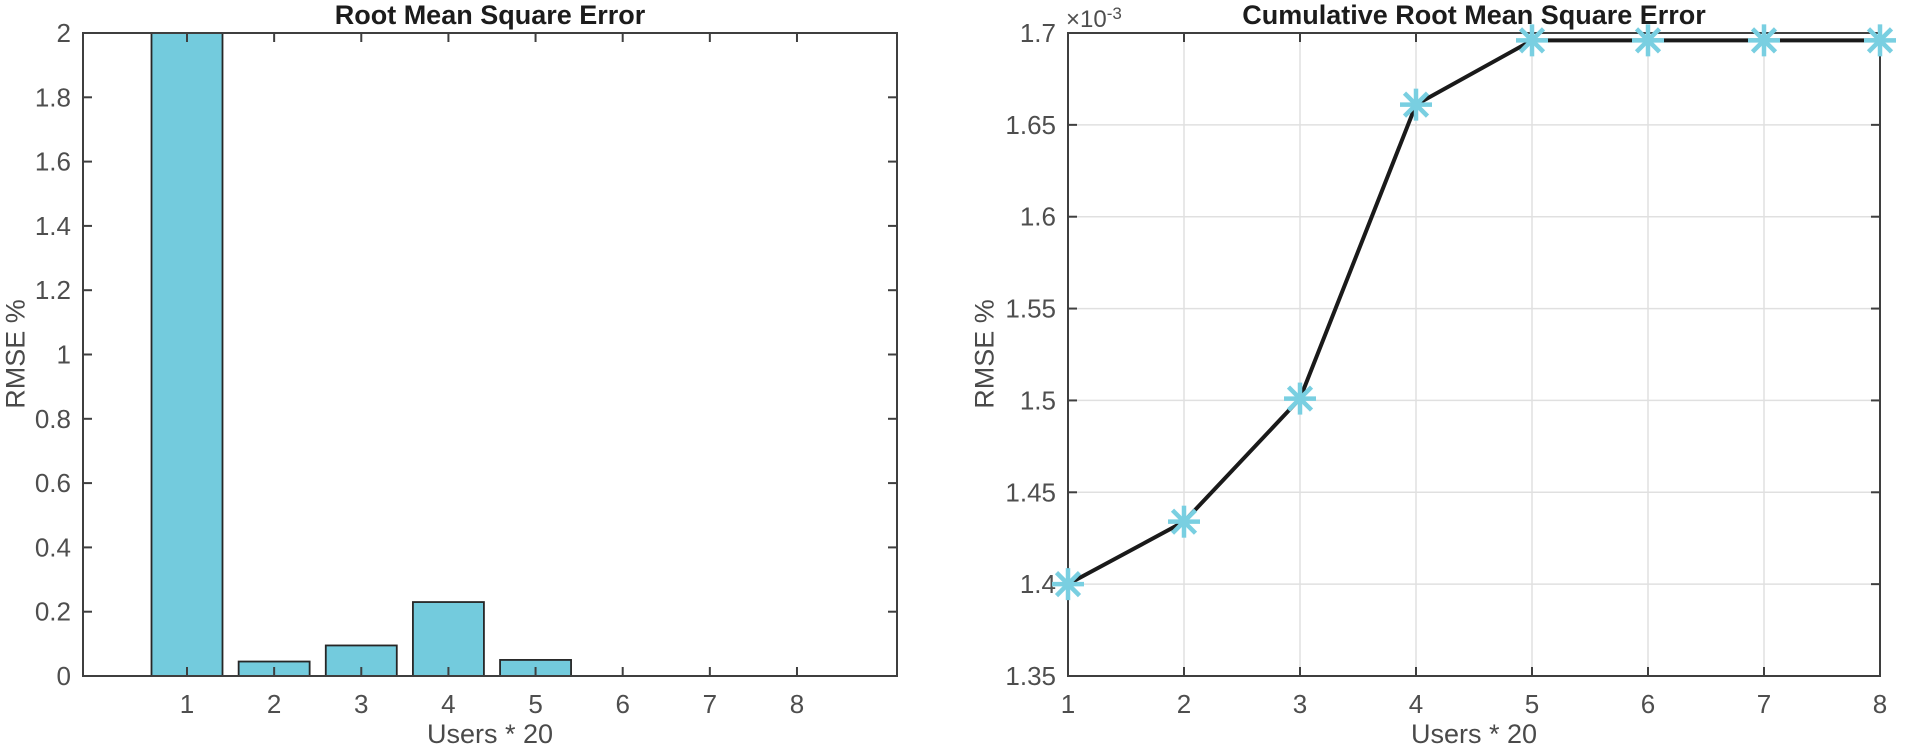 This screenshot has height=751, width=1905. What do you see at coordinates (1038, 33) in the screenshot?
I see `y-tick-label: 1.7` at bounding box center [1038, 33].